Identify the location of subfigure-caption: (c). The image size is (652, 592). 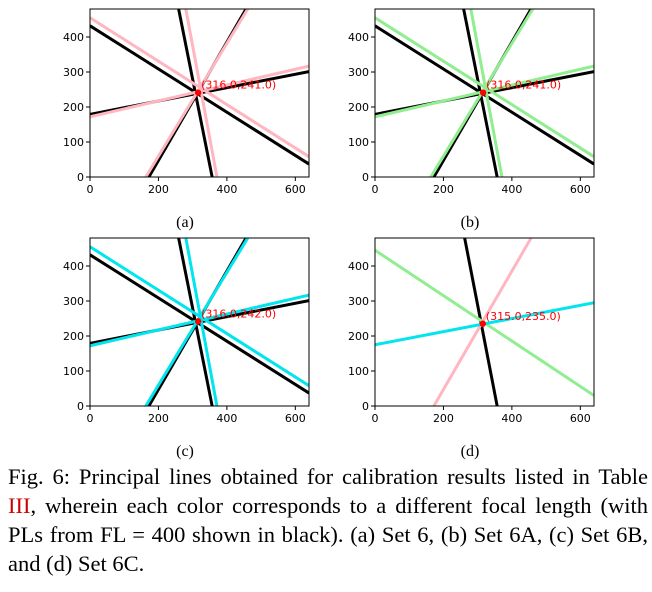
(185, 451).